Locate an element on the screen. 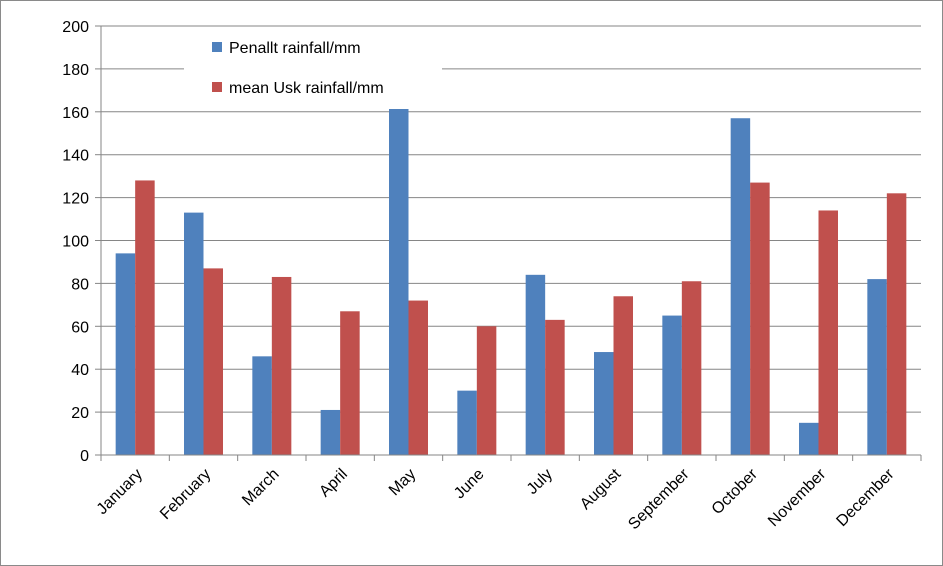 The height and width of the screenshot is (566, 943). y-tick-label: 160 is located at coordinates (75, 113).